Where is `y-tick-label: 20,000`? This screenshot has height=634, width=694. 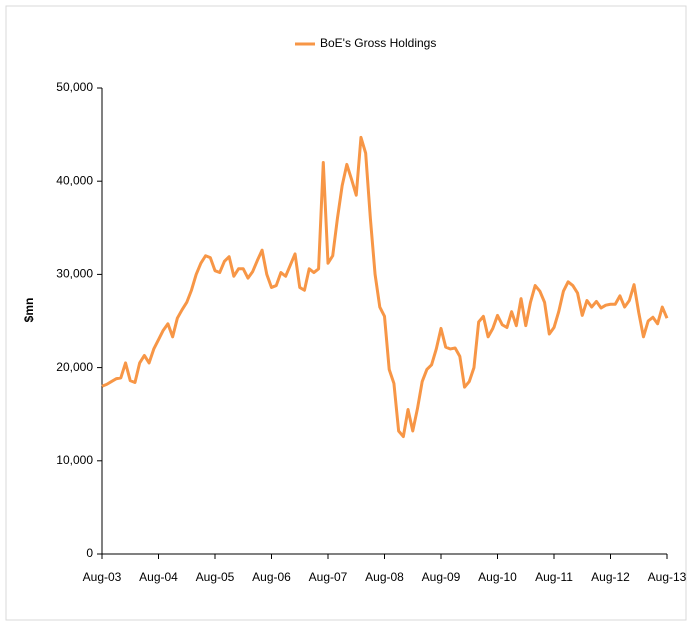 y-tick-label: 20,000 is located at coordinates (74, 367).